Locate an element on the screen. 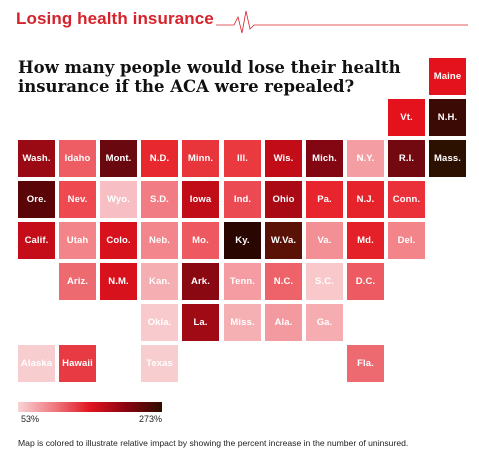 This screenshot has height=458, width=479. state-tile-w-va: W.Va. is located at coordinates (283, 240).